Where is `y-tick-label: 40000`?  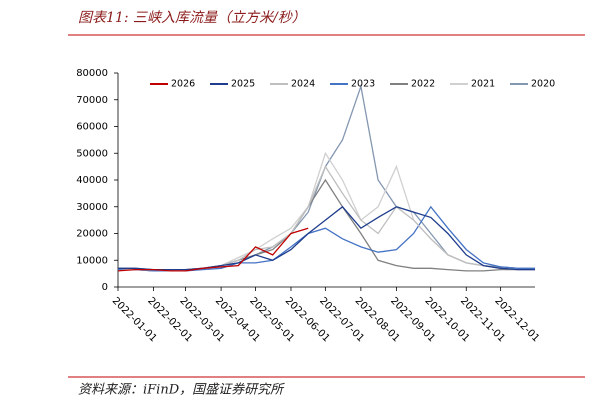
y-tick-label: 40000 is located at coordinates (92, 180).